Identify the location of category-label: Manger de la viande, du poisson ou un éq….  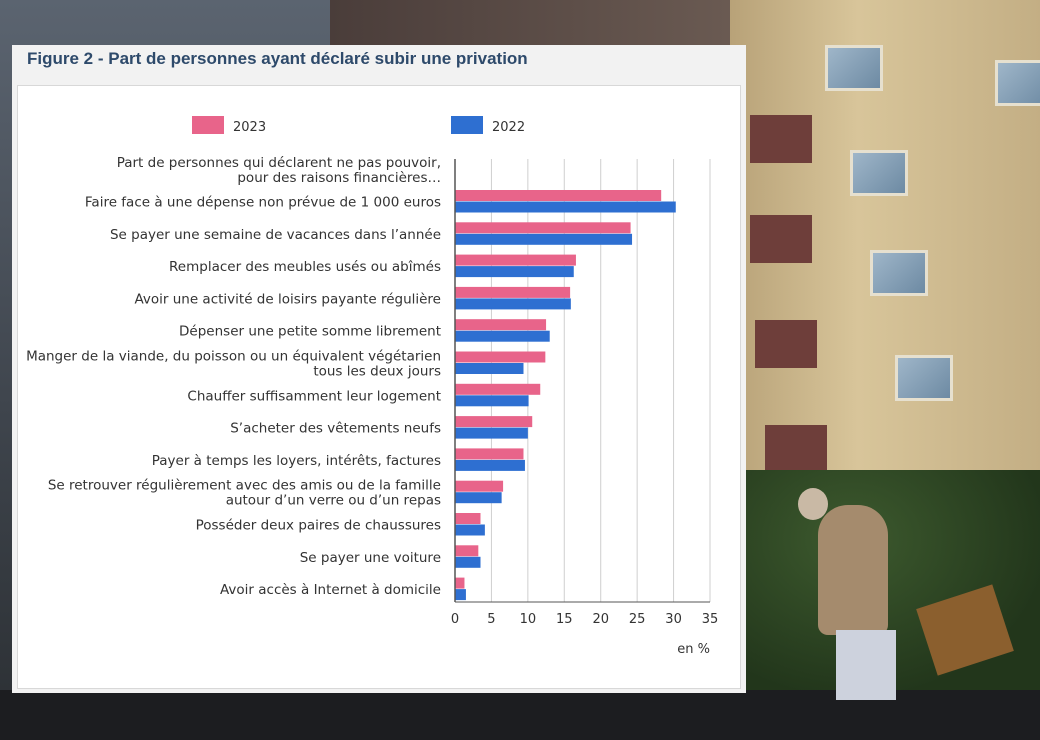
(233, 357).